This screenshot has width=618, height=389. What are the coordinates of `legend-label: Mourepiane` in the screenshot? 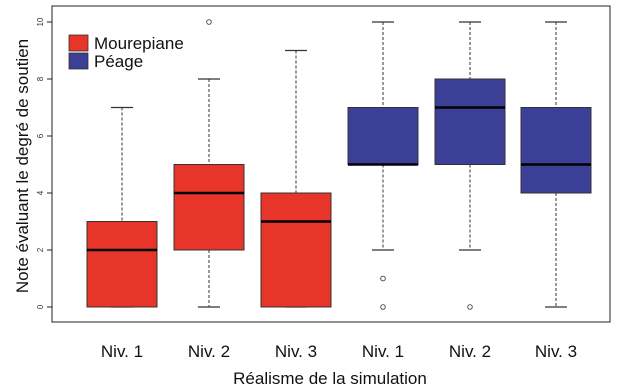 It's located at (139, 43).